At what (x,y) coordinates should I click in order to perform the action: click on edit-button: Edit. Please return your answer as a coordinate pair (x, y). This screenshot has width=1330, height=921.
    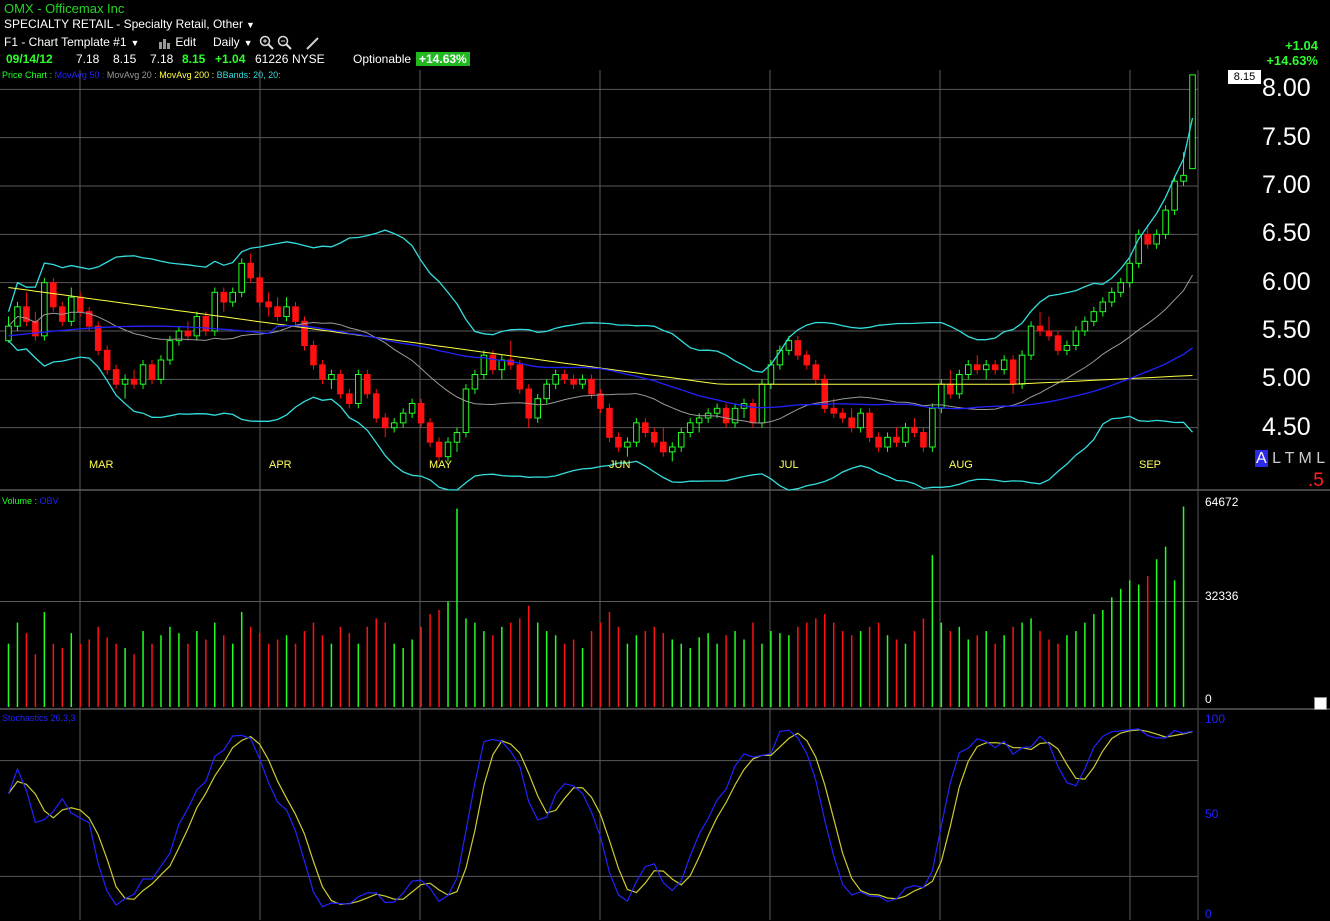
    Looking at the image, I should click on (177, 42).